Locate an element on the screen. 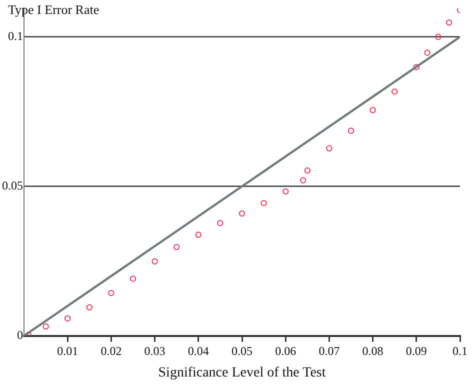 The image size is (474, 387). x-tick-label: 0.03 is located at coordinates (155, 351).